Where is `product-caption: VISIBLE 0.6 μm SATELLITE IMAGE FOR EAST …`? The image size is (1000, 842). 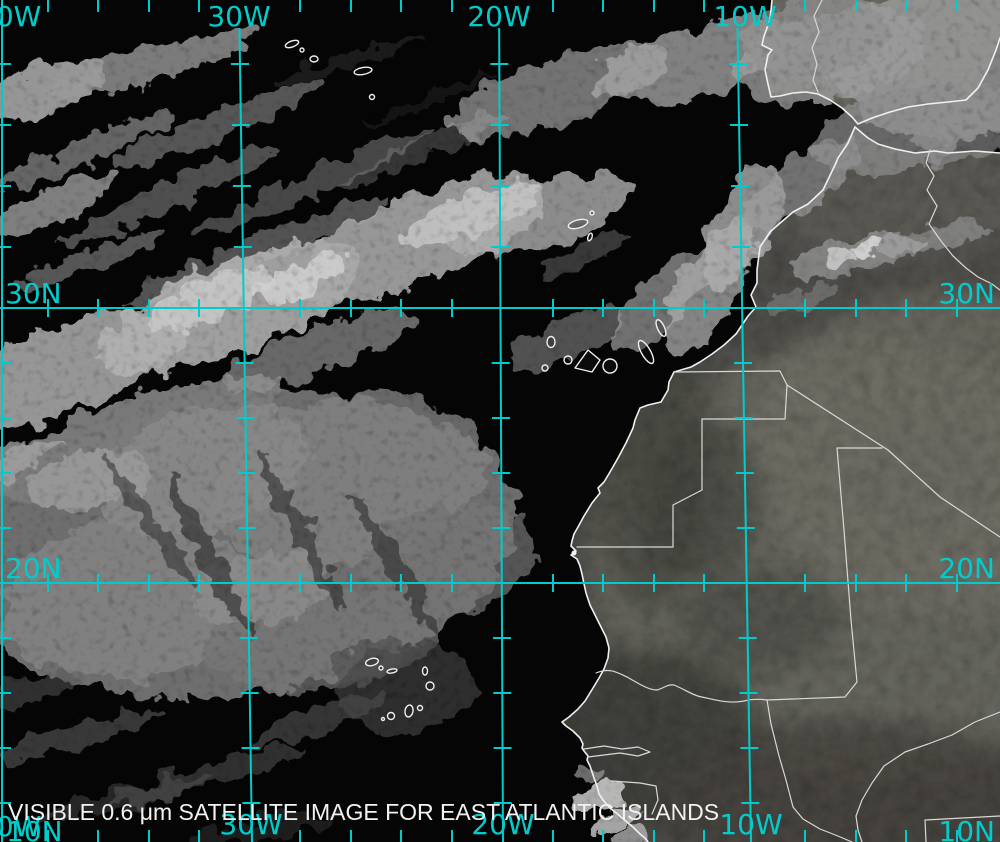 product-caption: VISIBLE 0.6 μm SATELLITE IMAGE FOR EAST … is located at coordinates (363, 799).